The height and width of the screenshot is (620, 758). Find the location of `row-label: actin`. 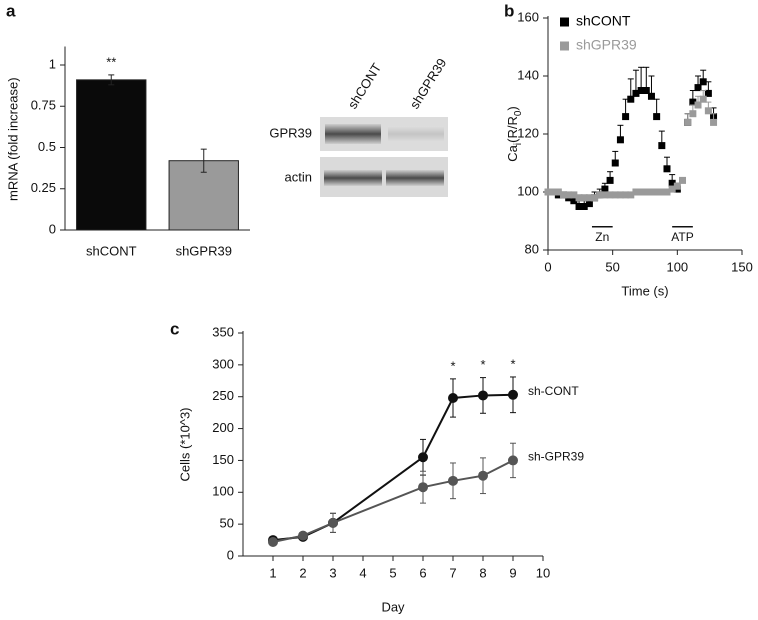

row-label: actin is located at coordinates (298, 176).